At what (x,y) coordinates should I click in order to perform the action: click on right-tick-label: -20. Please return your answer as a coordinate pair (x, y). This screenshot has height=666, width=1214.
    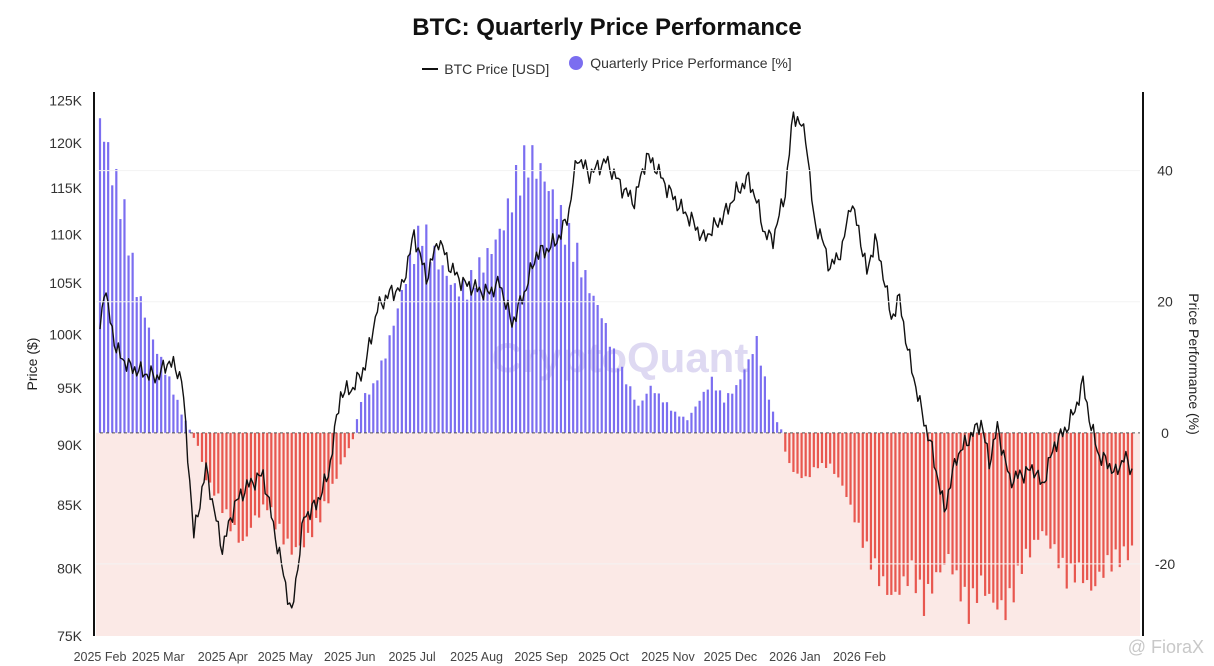
    Looking at the image, I should click on (1165, 564).